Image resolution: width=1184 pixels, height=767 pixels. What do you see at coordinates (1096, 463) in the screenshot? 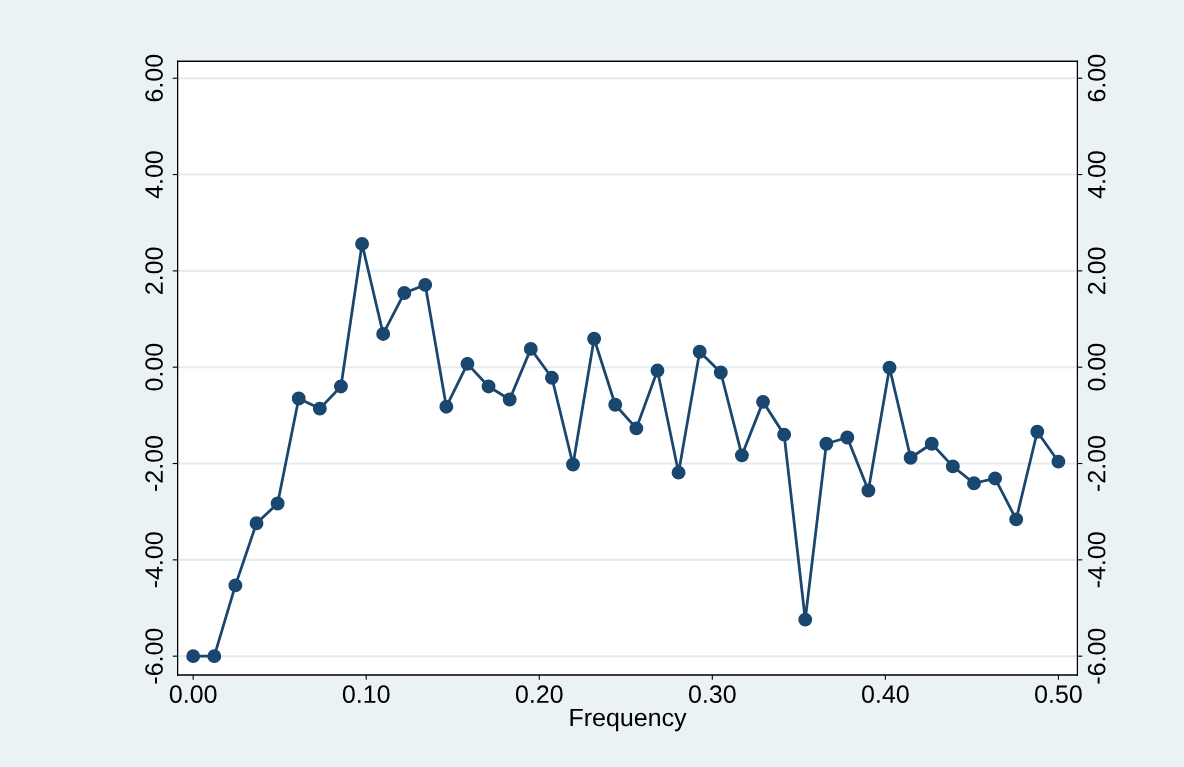
I see `y2-tick-label: -2.00` at bounding box center [1096, 463].